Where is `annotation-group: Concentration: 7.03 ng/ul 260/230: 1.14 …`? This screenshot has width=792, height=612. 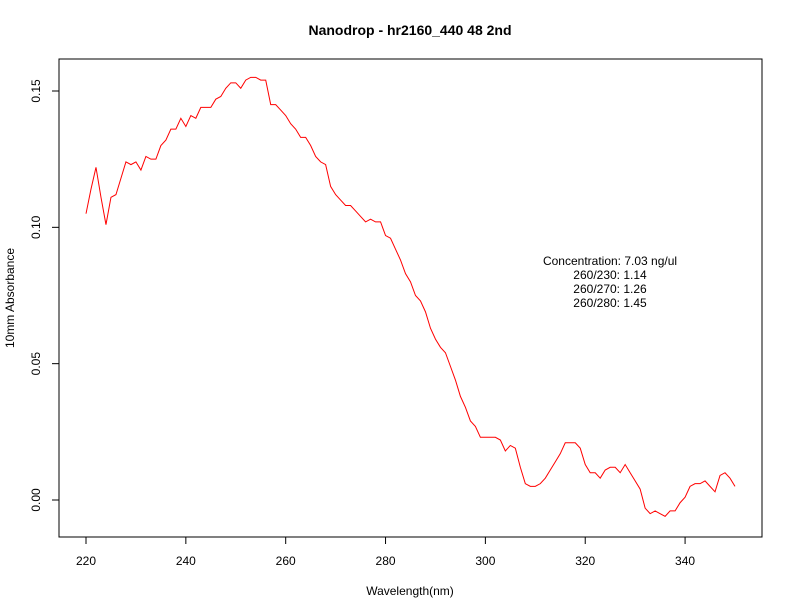 annotation-group: Concentration: 7.03 ng/ul 260/230: 1.14 … is located at coordinates (610, 282).